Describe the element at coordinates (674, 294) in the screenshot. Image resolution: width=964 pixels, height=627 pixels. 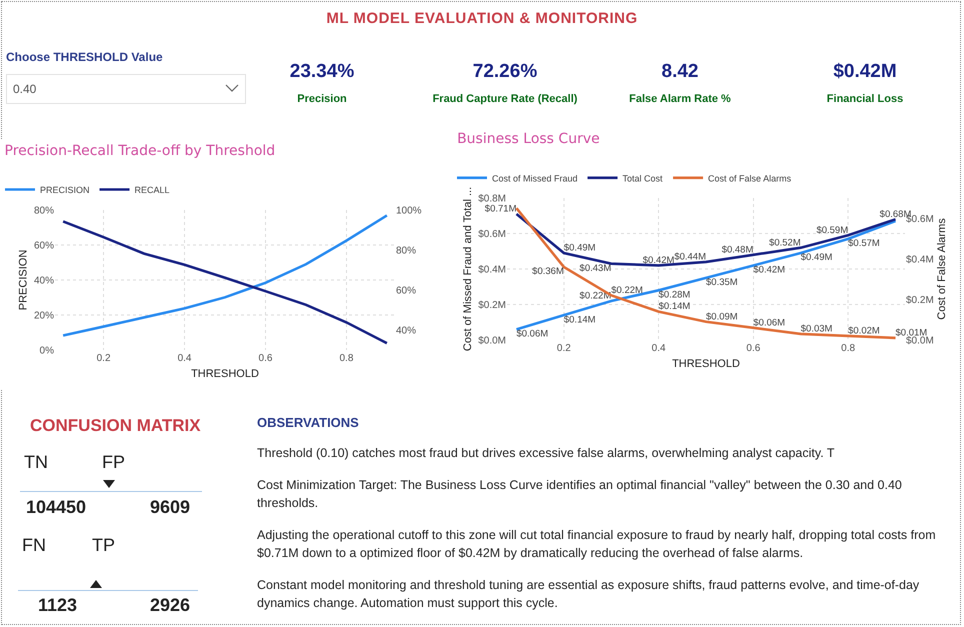
I see `data-label: $0.28M` at that location.